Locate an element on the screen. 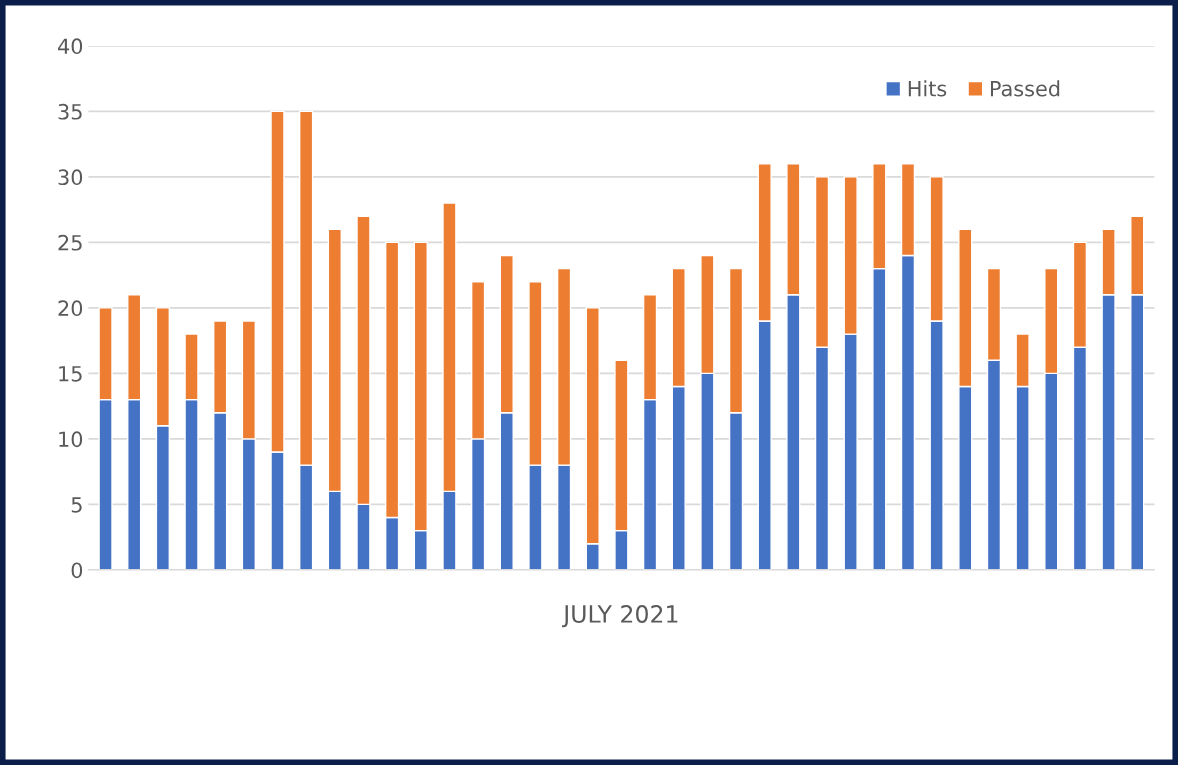 The image size is (1178, 765). y-tick-label: 40 is located at coordinates (70, 46).